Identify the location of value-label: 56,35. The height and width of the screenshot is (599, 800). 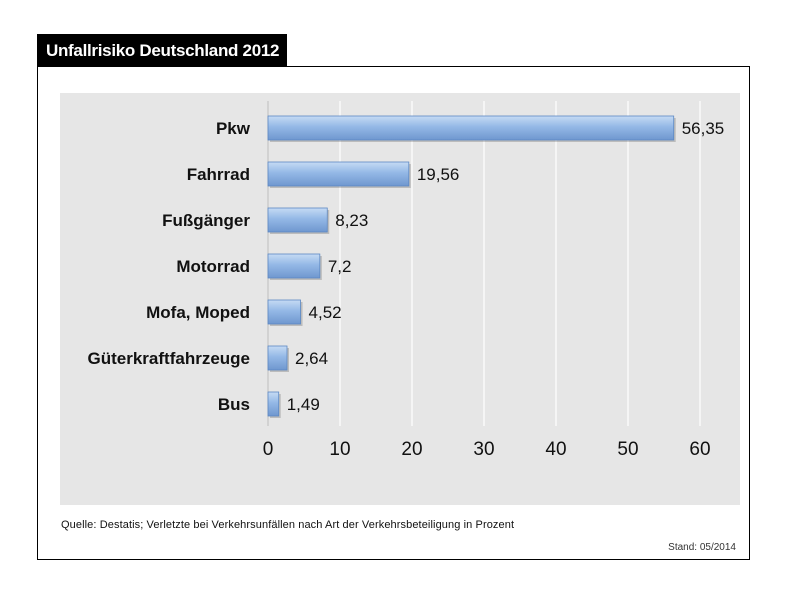
(703, 128).